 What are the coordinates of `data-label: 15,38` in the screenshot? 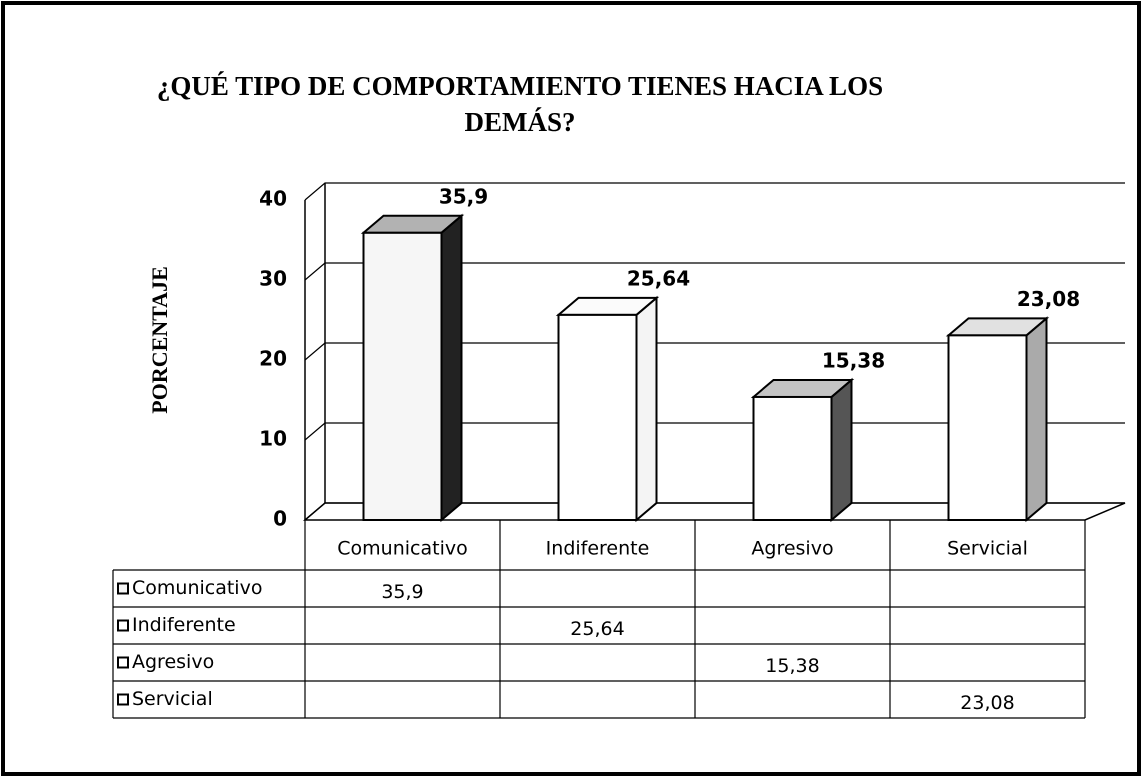 It's located at (853, 360).